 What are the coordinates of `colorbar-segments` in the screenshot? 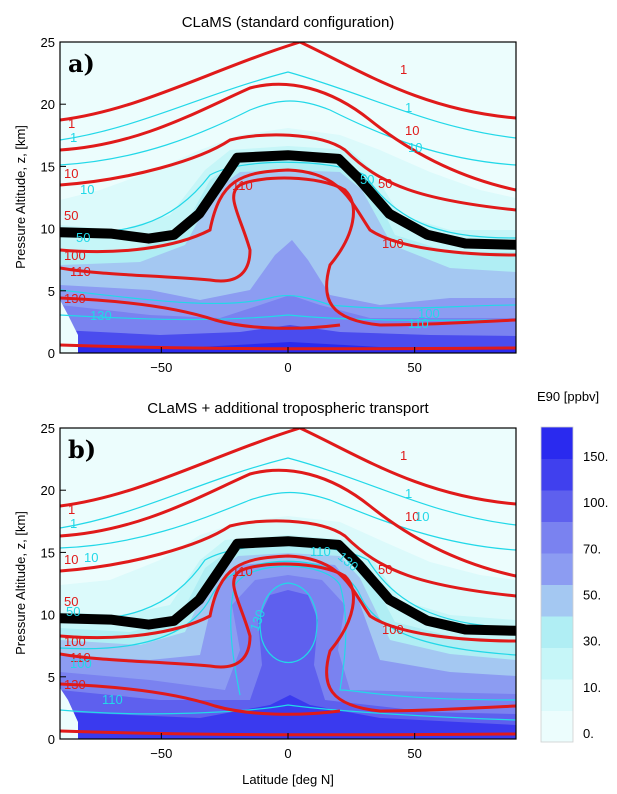 It's located at (557, 585).